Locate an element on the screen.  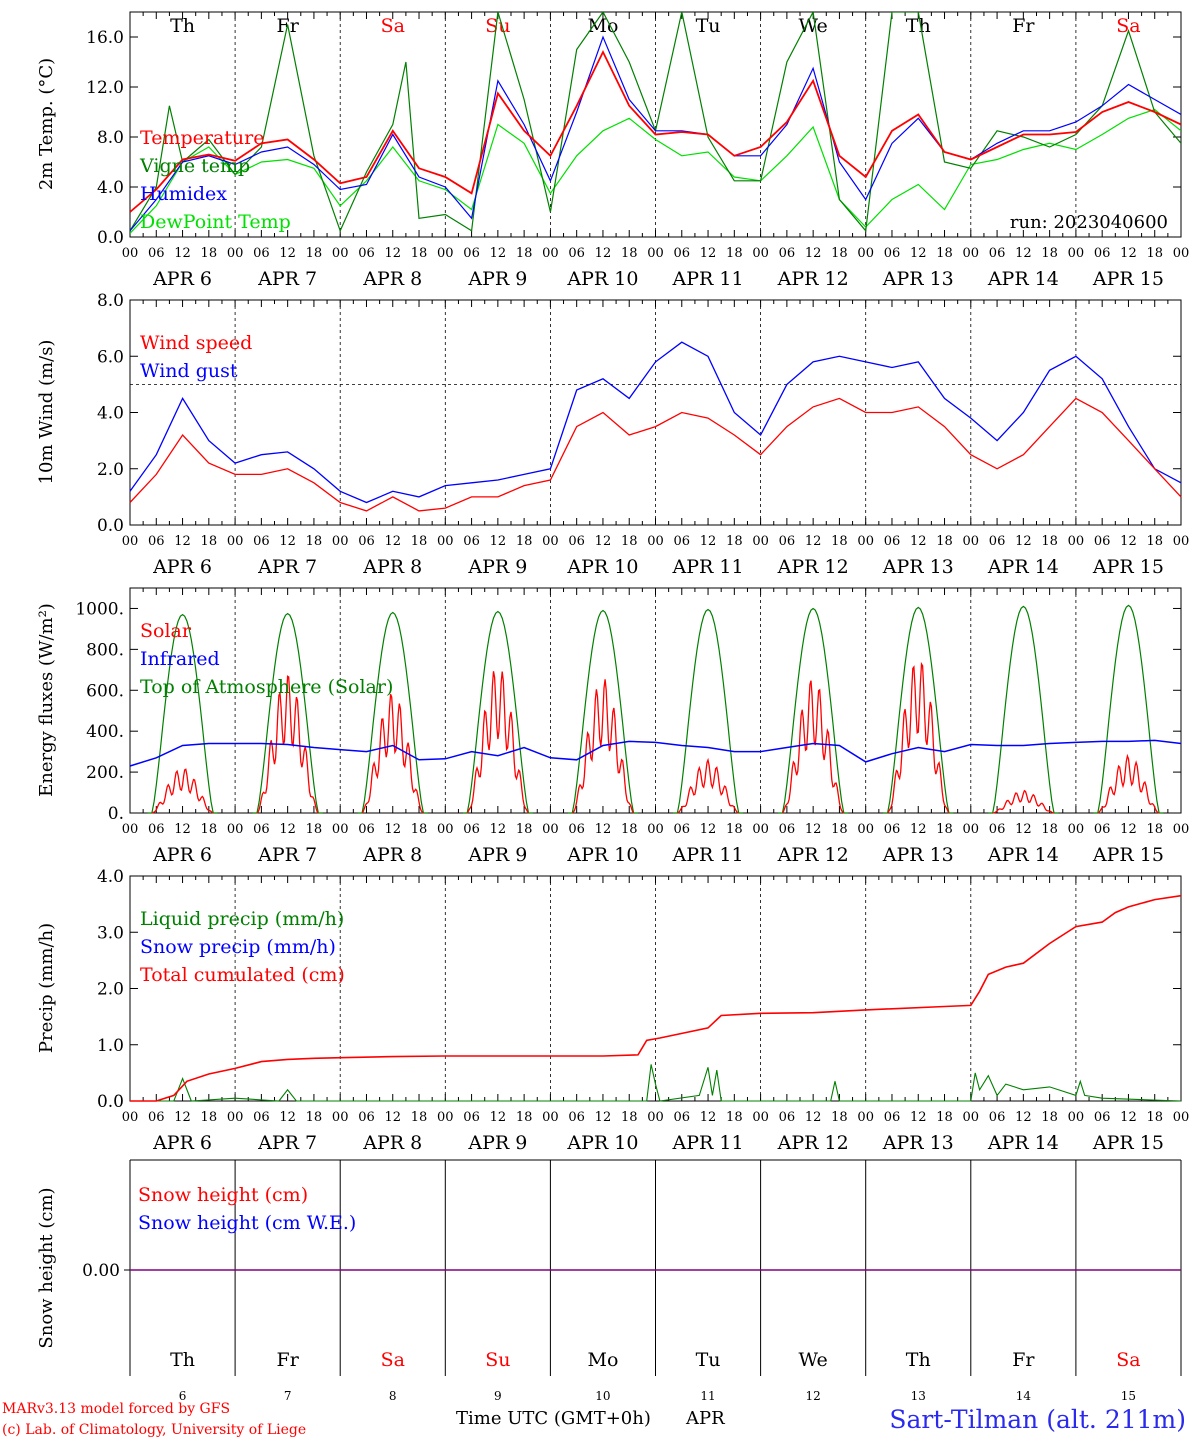
day-number-label: 11 is located at coordinates (707, 1396).